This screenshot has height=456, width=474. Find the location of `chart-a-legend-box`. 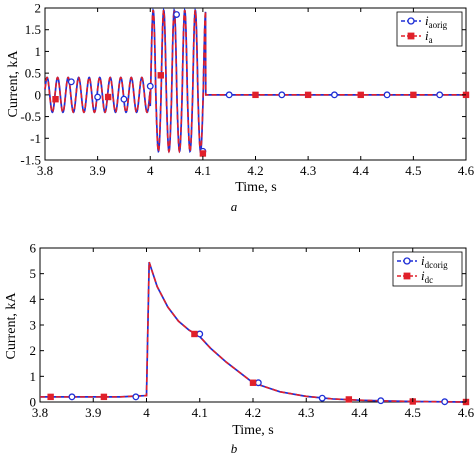

chart-a-legend-box is located at coordinates (429, 29).